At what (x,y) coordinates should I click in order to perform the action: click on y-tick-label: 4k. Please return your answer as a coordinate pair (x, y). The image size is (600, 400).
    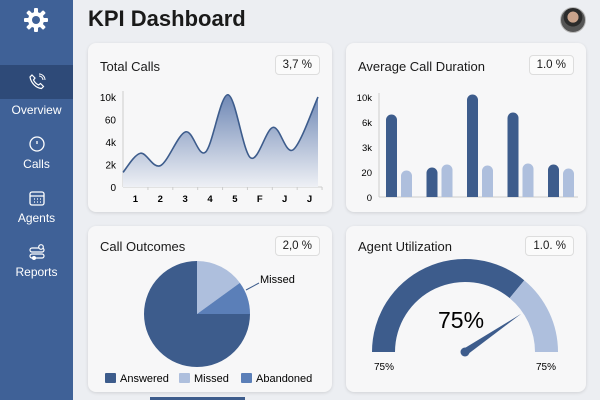
    Looking at the image, I should click on (111, 143).